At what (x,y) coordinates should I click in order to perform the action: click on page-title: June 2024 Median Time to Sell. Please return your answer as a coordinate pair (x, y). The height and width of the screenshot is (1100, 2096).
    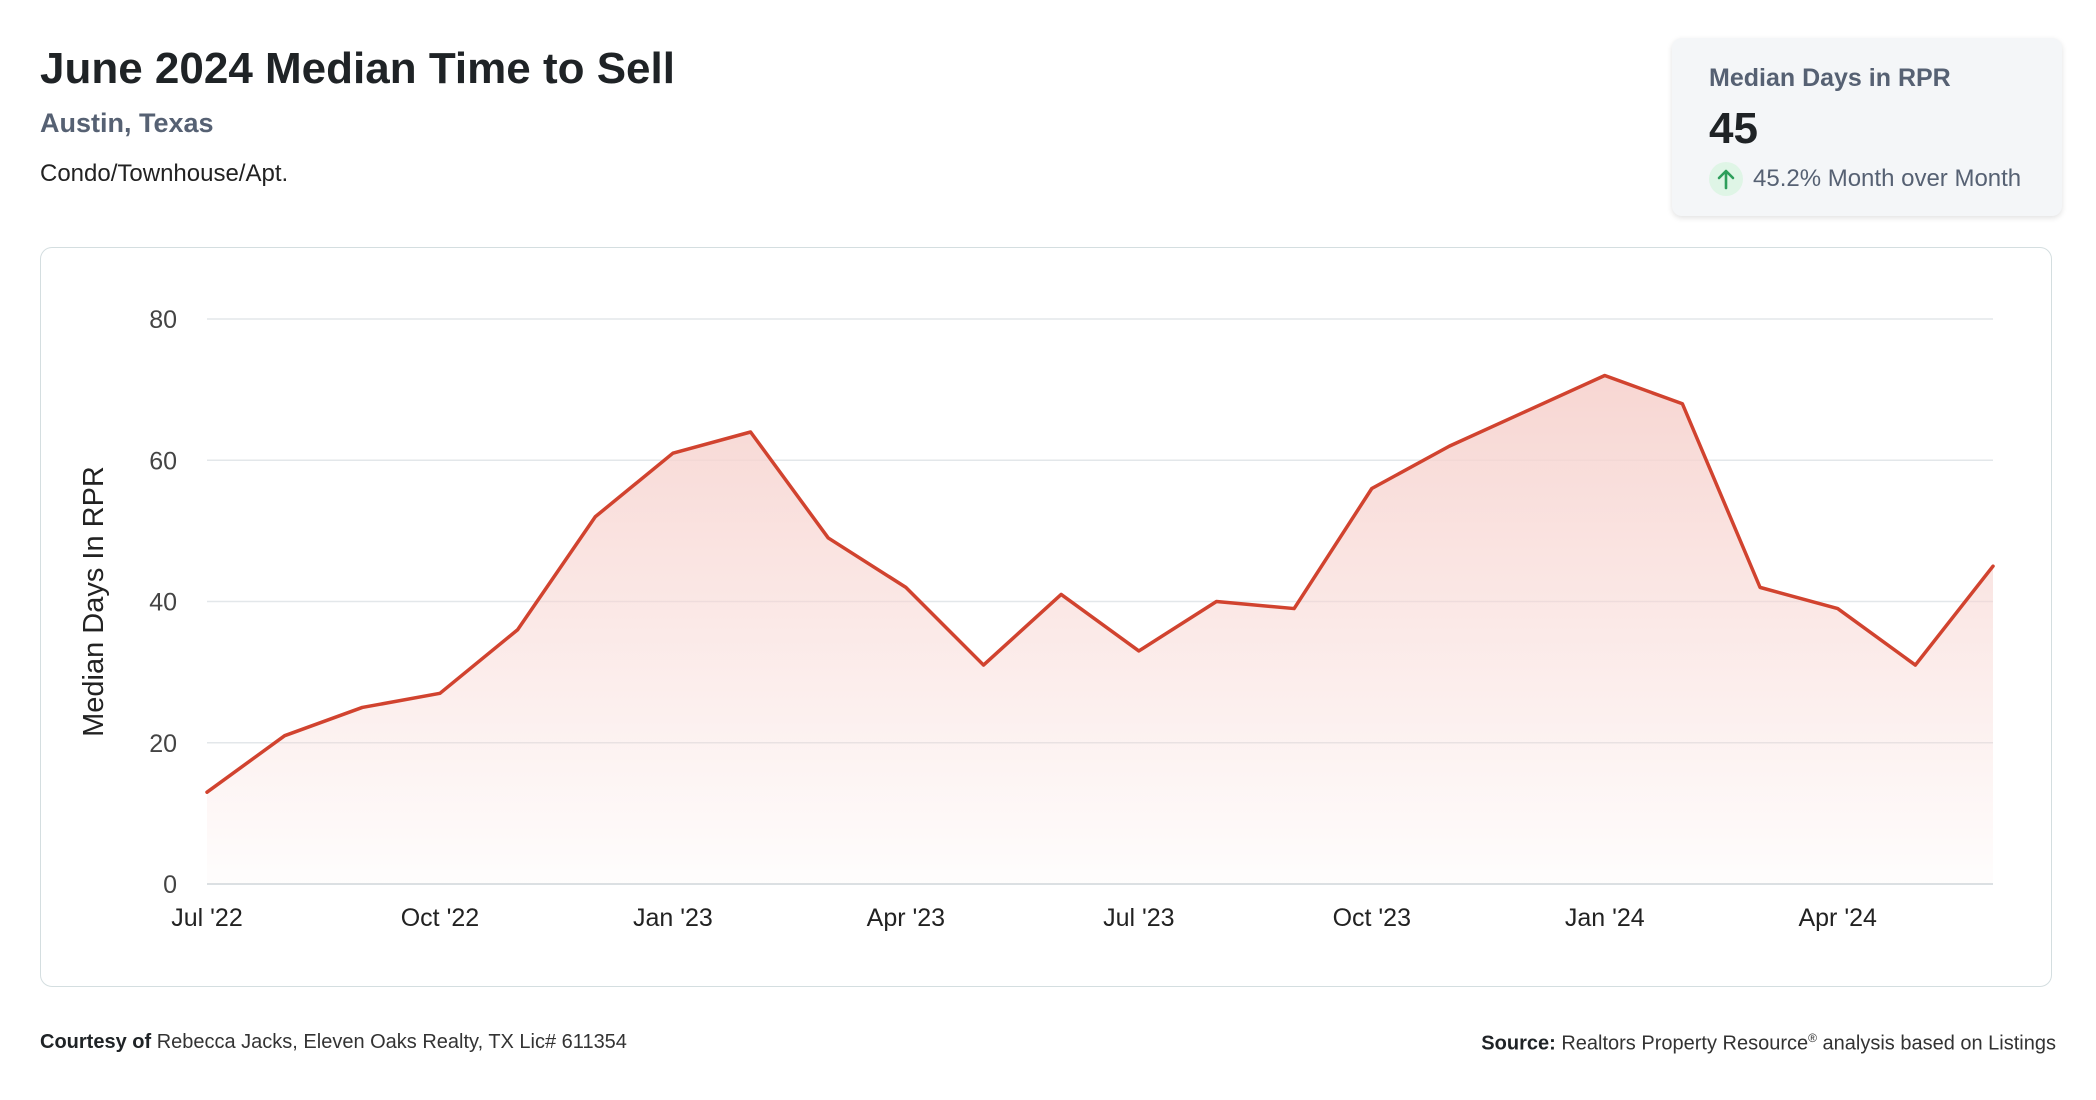
    Looking at the image, I should click on (357, 68).